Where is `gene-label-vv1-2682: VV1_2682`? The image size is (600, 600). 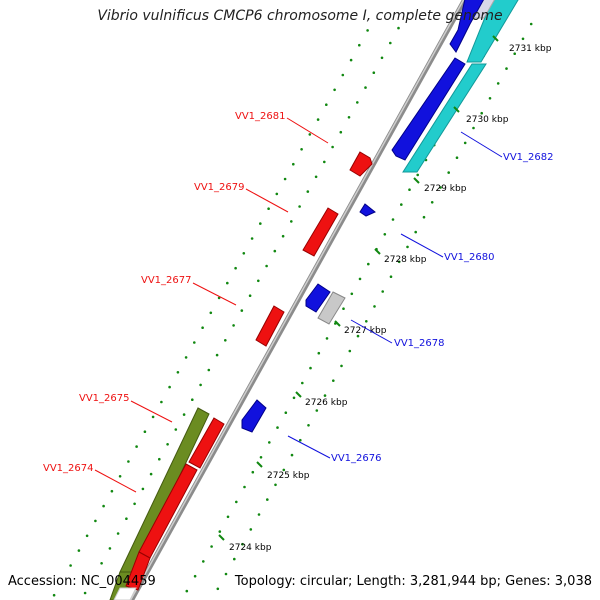 gene-label-vv1-2682: VV1_2682 is located at coordinates (528, 157).